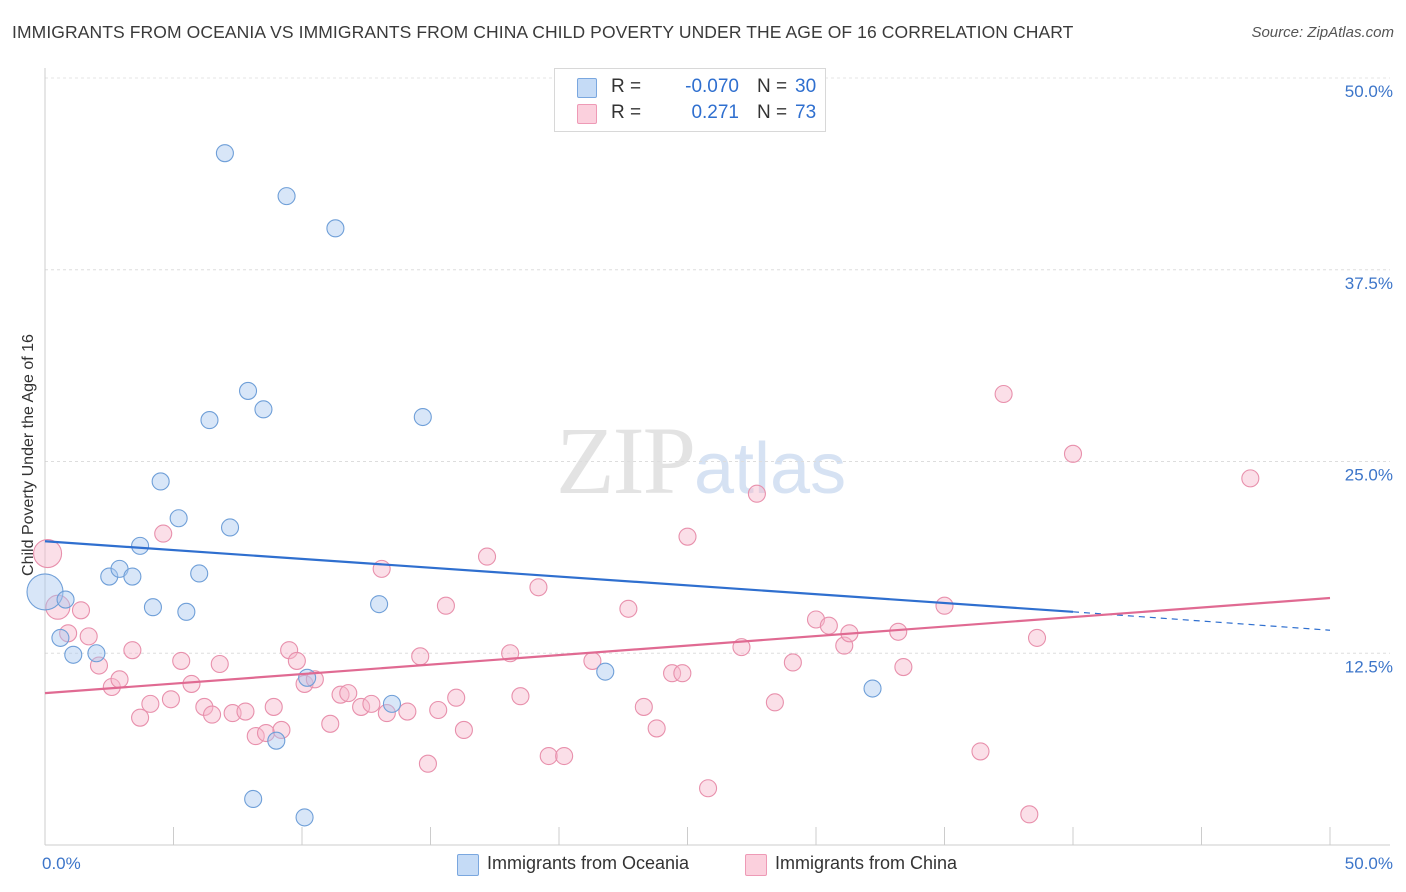 This screenshot has height=892, width=1406. Describe the element at coordinates (690, 100) in the screenshot. I see `correlation-legend: R = -0.070 N = 30 R = 0.271 N = 73` at that location.